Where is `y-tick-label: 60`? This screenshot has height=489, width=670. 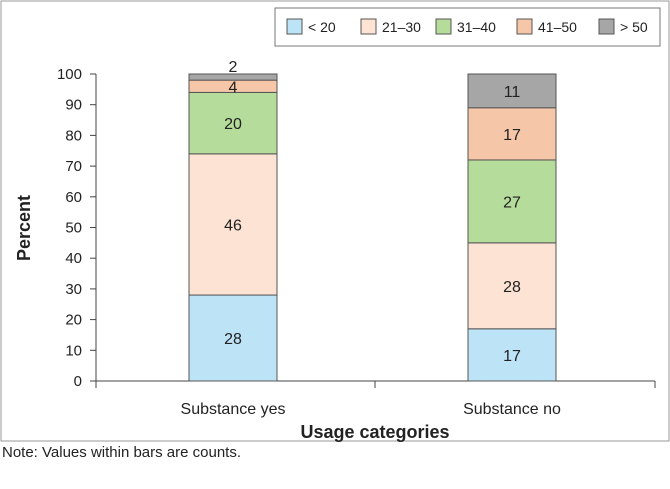 y-tick-label: 60 is located at coordinates (73, 197).